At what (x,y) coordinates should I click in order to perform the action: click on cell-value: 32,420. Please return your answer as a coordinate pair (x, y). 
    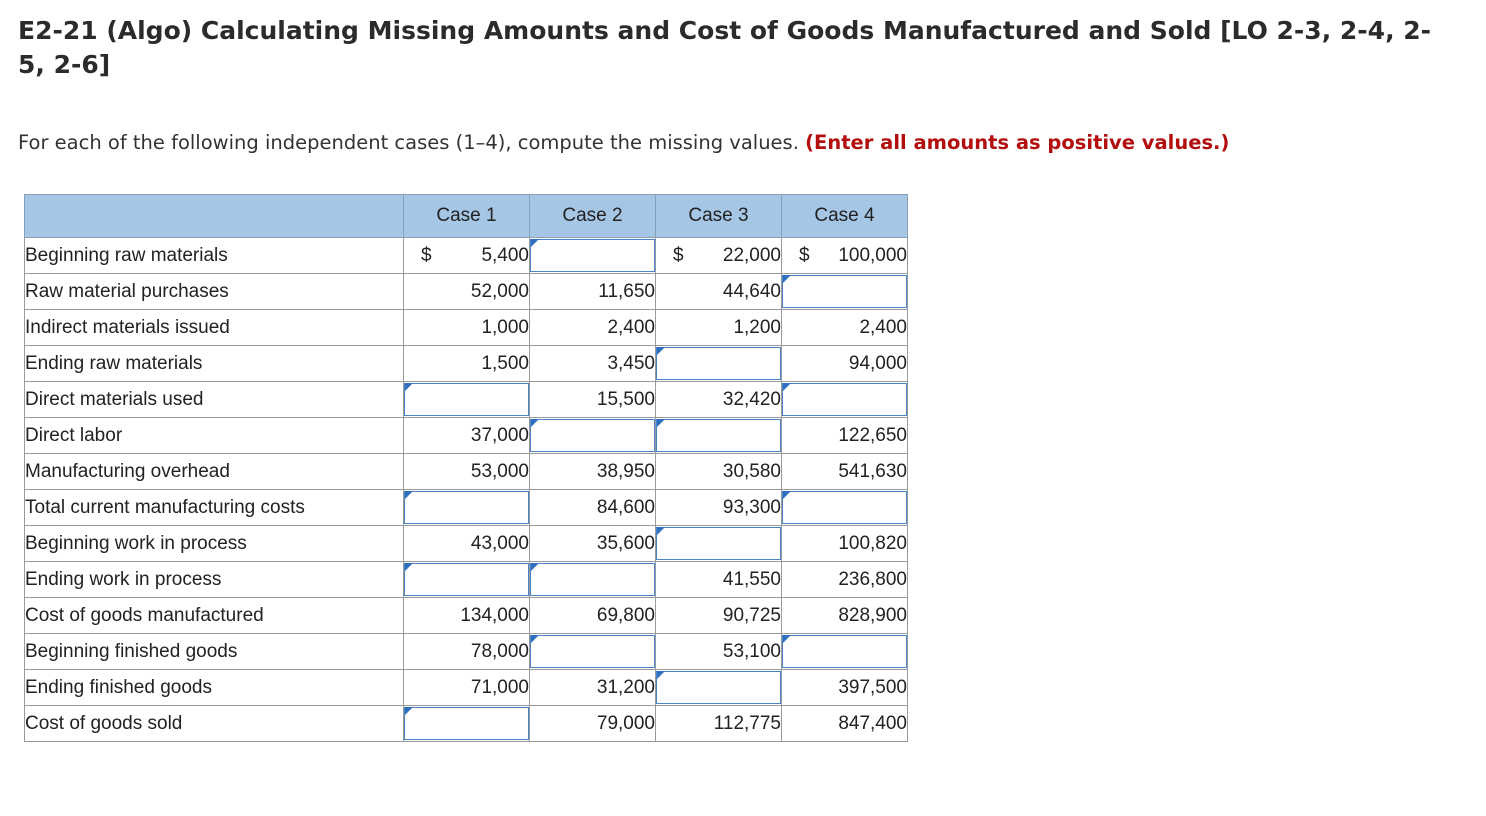
    Looking at the image, I should click on (751, 399).